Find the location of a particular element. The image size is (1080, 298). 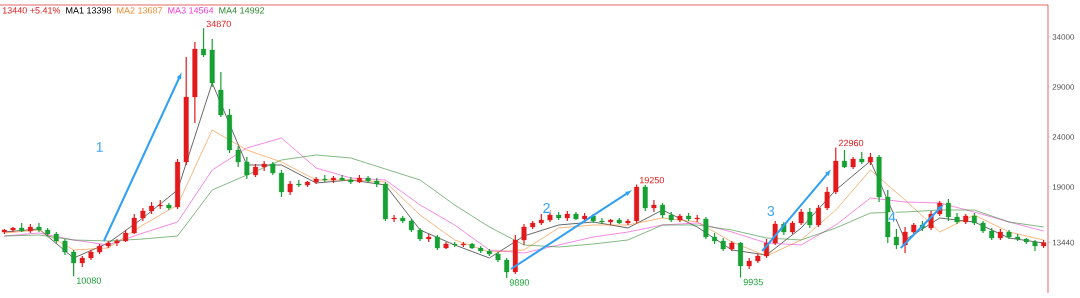

text: MA4 14992 is located at coordinates (242, 10).